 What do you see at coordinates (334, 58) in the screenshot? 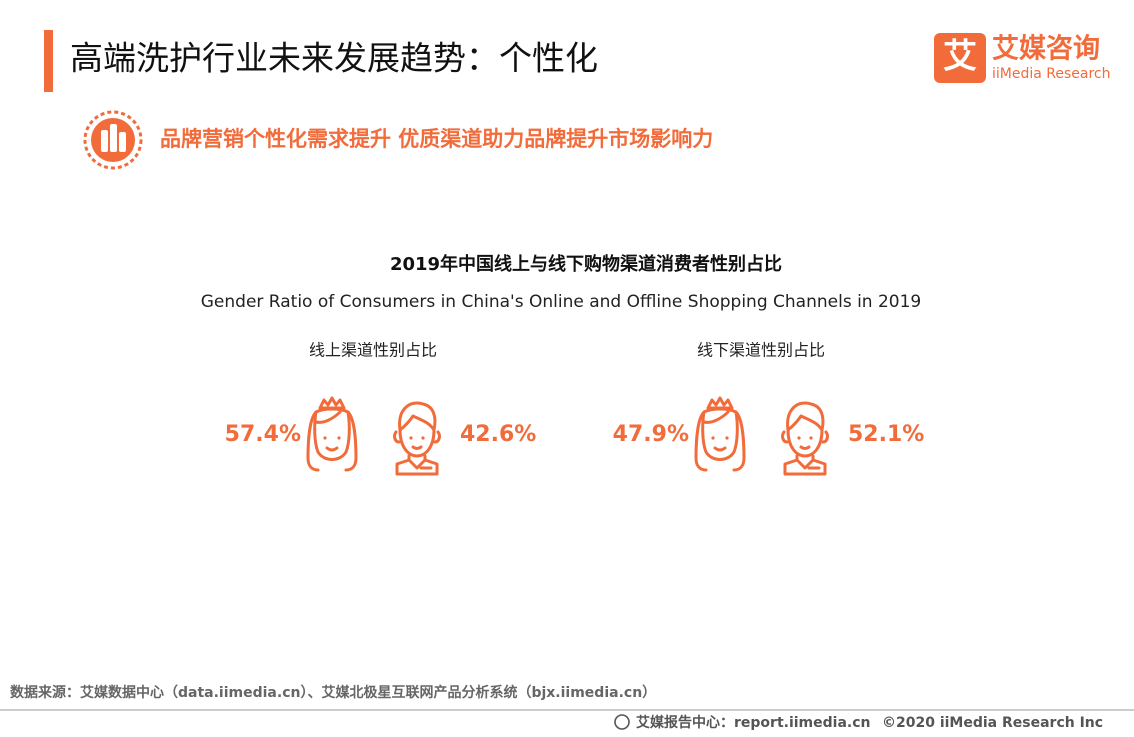
I see `slide-title: 高端洗护行业未来发展趋势：个性化` at bounding box center [334, 58].